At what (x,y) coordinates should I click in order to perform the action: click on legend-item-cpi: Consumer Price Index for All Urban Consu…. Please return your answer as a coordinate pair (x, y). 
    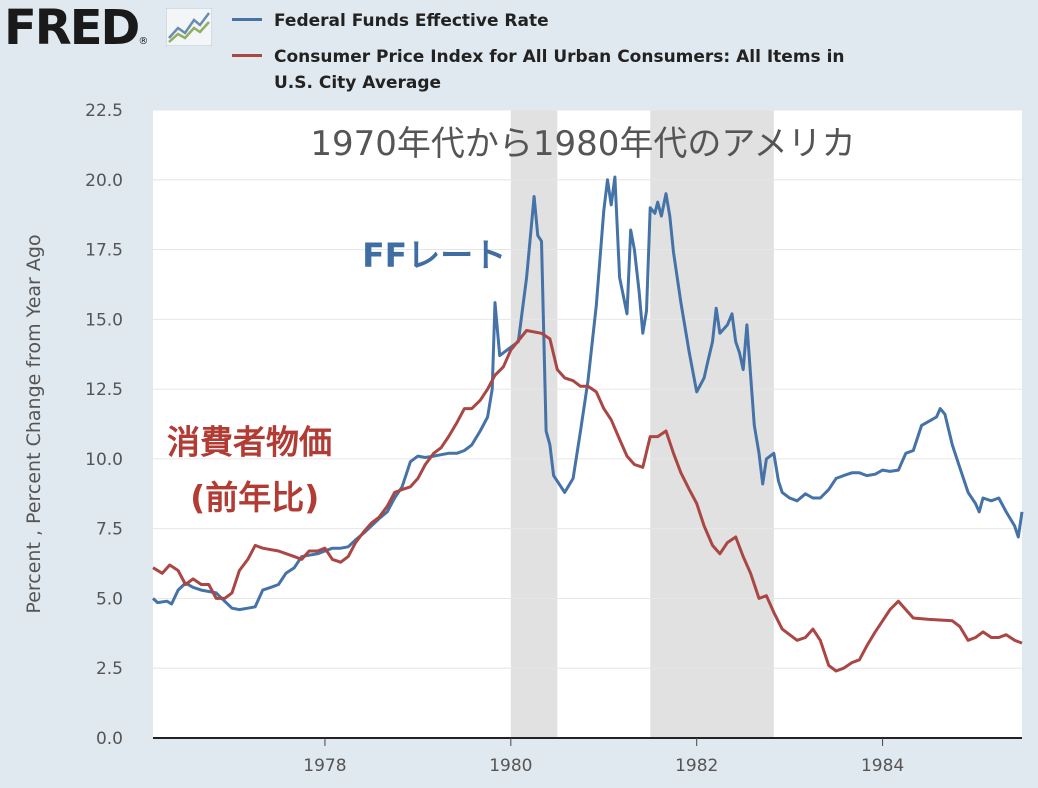
    Looking at the image, I should click on (543, 70).